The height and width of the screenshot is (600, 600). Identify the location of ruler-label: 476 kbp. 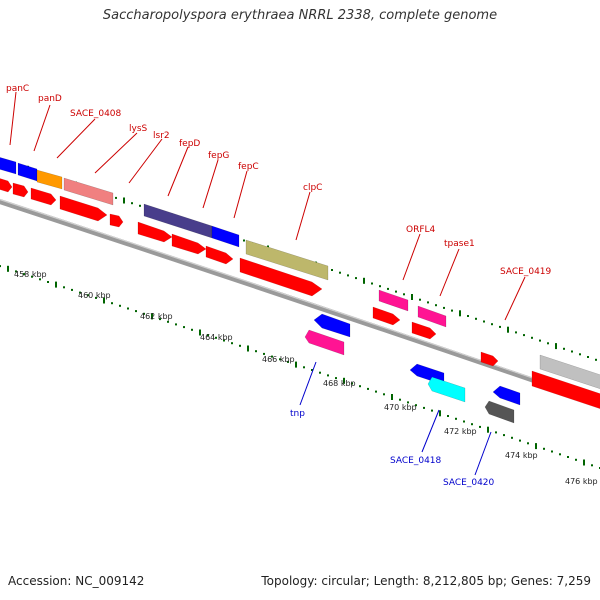
(581, 481).